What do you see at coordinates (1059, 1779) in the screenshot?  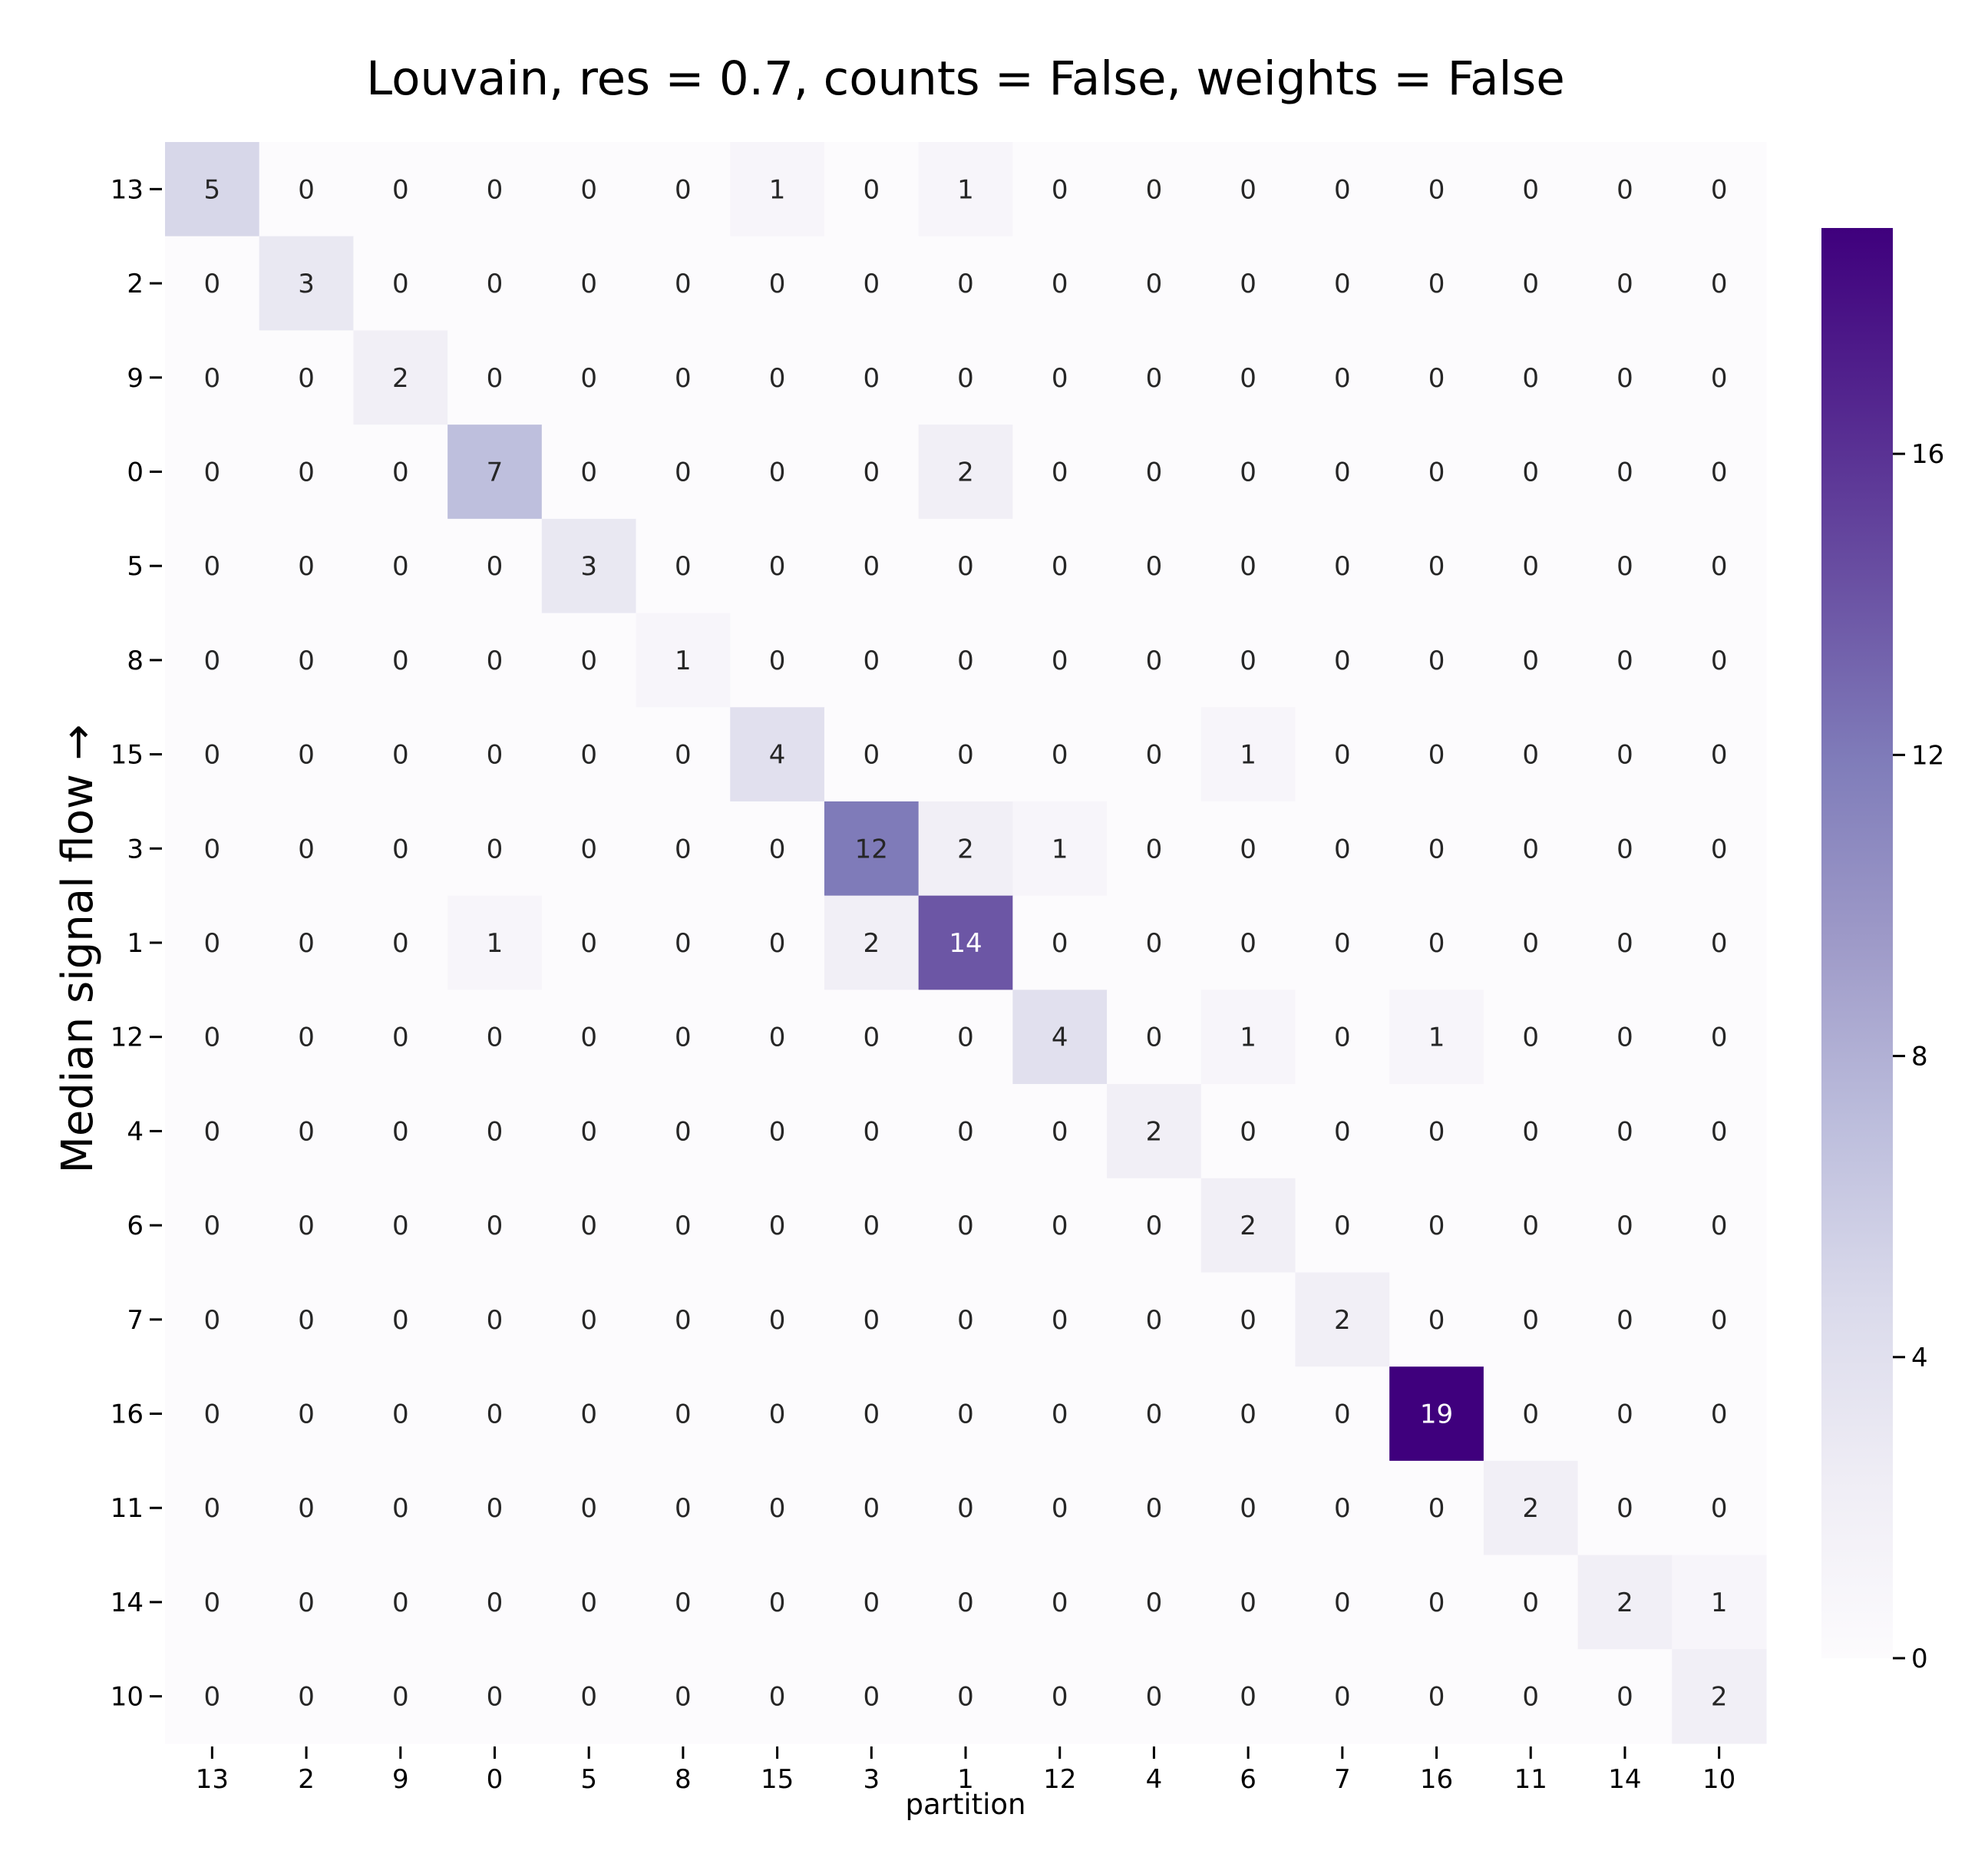 I see `x-tick-label: 12` at bounding box center [1059, 1779].